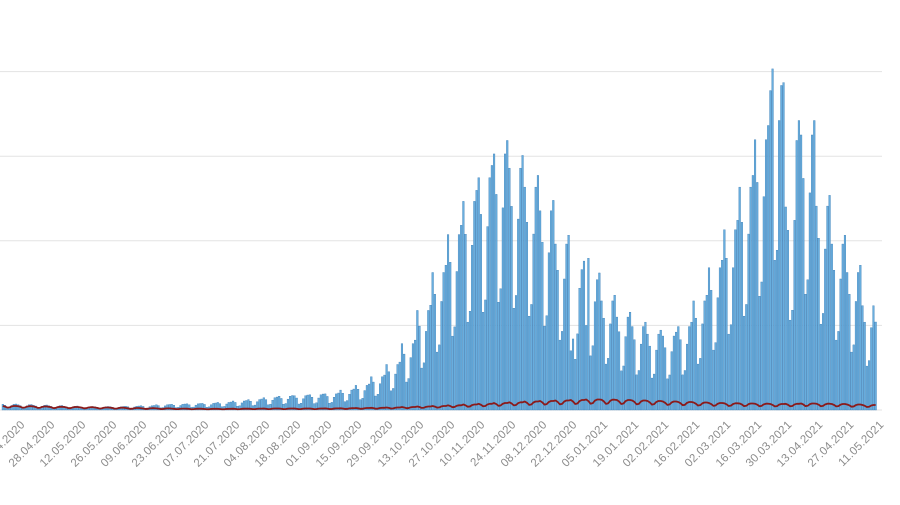  I want to click on deaths-line, so click(439, 404).